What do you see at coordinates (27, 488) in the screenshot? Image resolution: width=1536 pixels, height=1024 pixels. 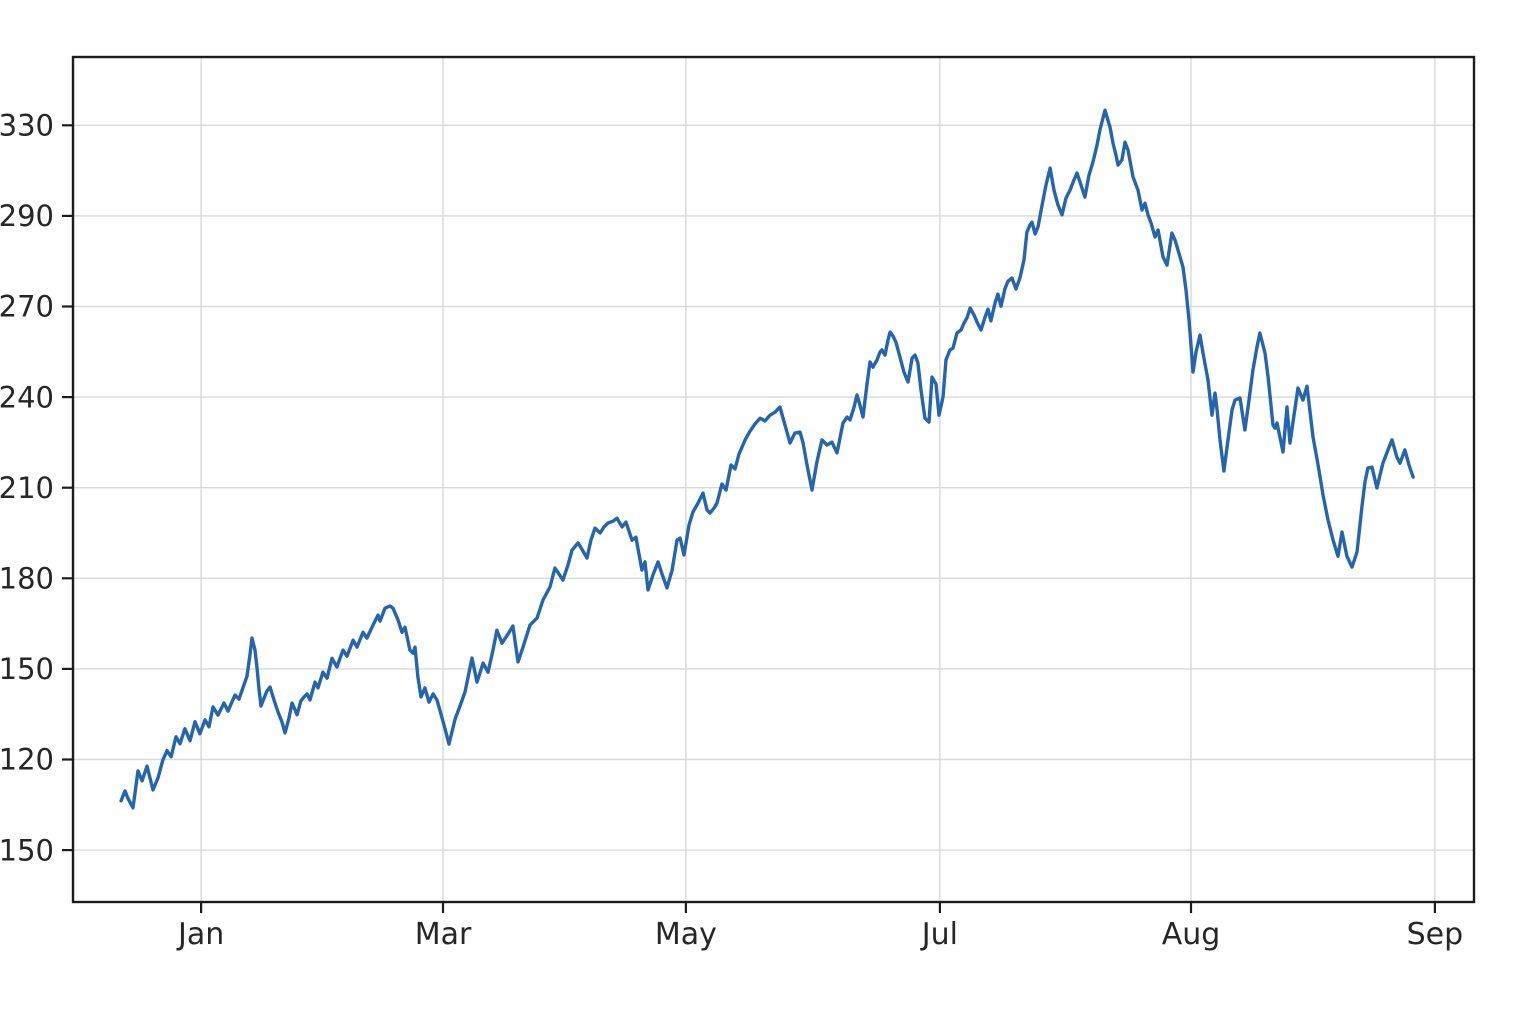 I see `y-tick-label: 210` at bounding box center [27, 488].